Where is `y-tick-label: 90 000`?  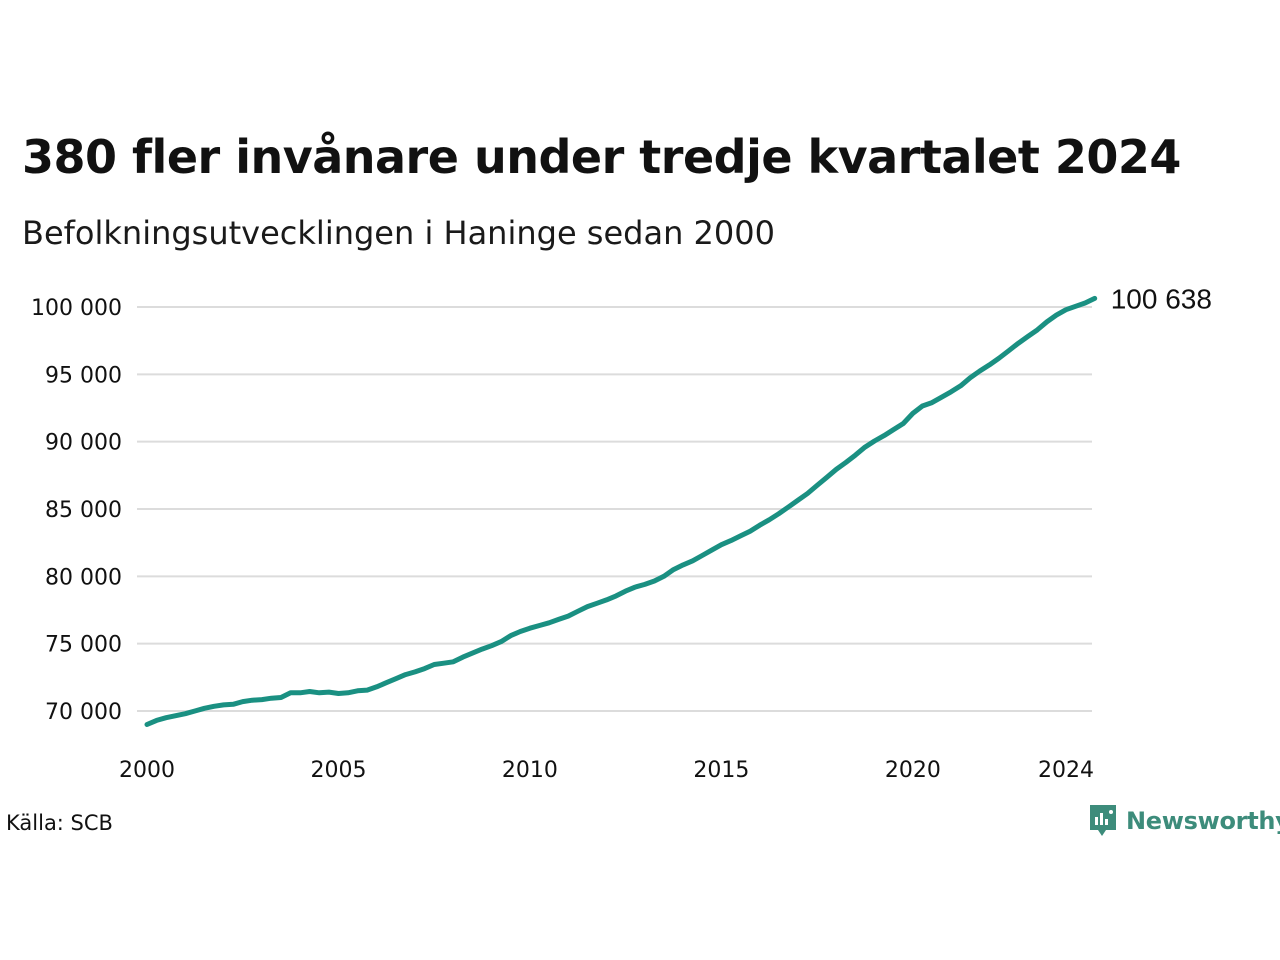
y-tick-label: 90 000 is located at coordinates (83, 443).